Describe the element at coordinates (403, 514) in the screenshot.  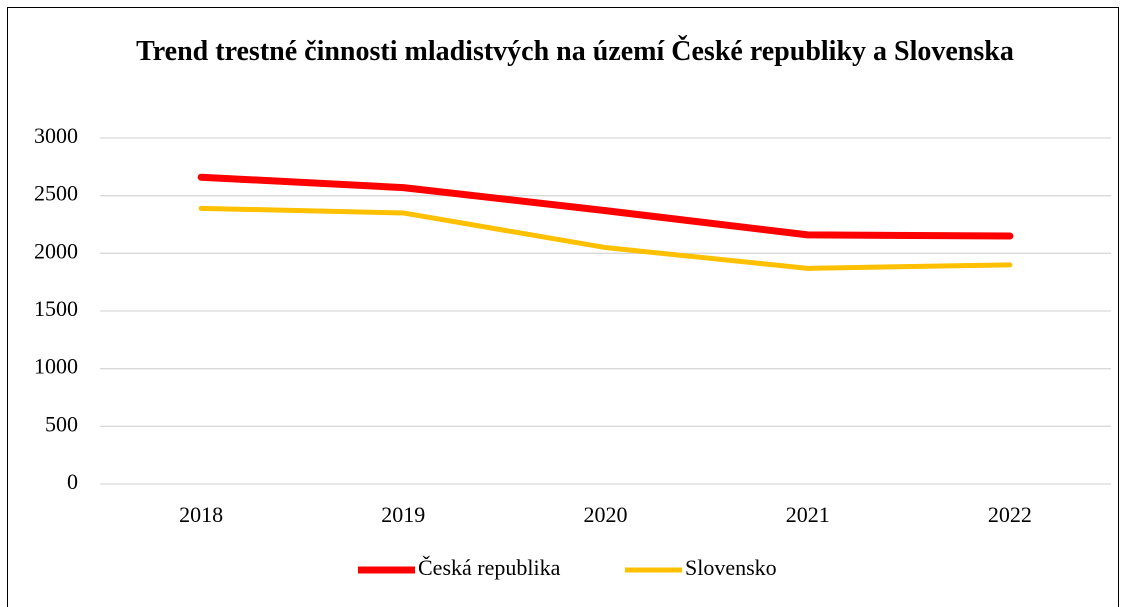
I see `x-tick-label: 2019` at that location.